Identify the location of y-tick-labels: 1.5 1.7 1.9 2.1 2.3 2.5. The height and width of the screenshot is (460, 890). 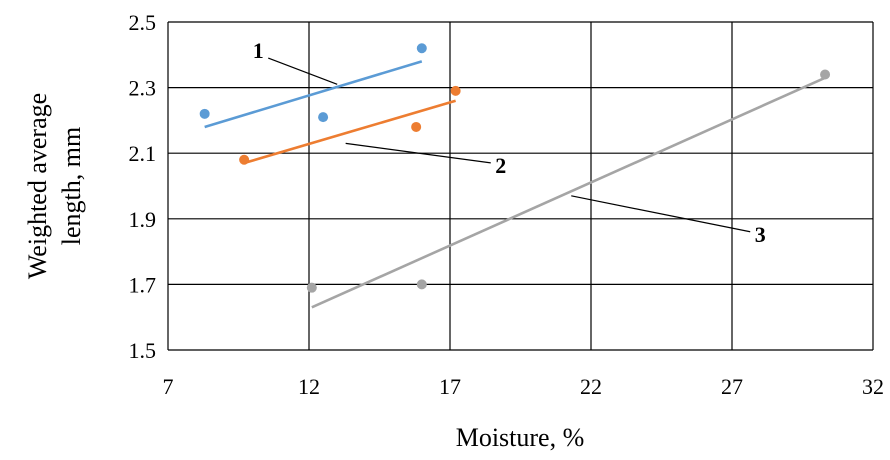
(143, 186).